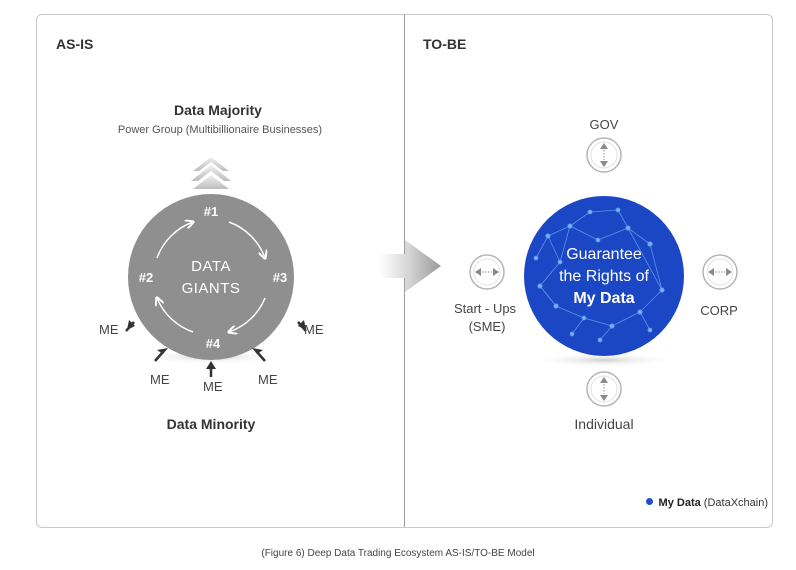  What do you see at coordinates (604, 254) in the screenshot?
I see `core-label-line1: Guarantee` at bounding box center [604, 254].